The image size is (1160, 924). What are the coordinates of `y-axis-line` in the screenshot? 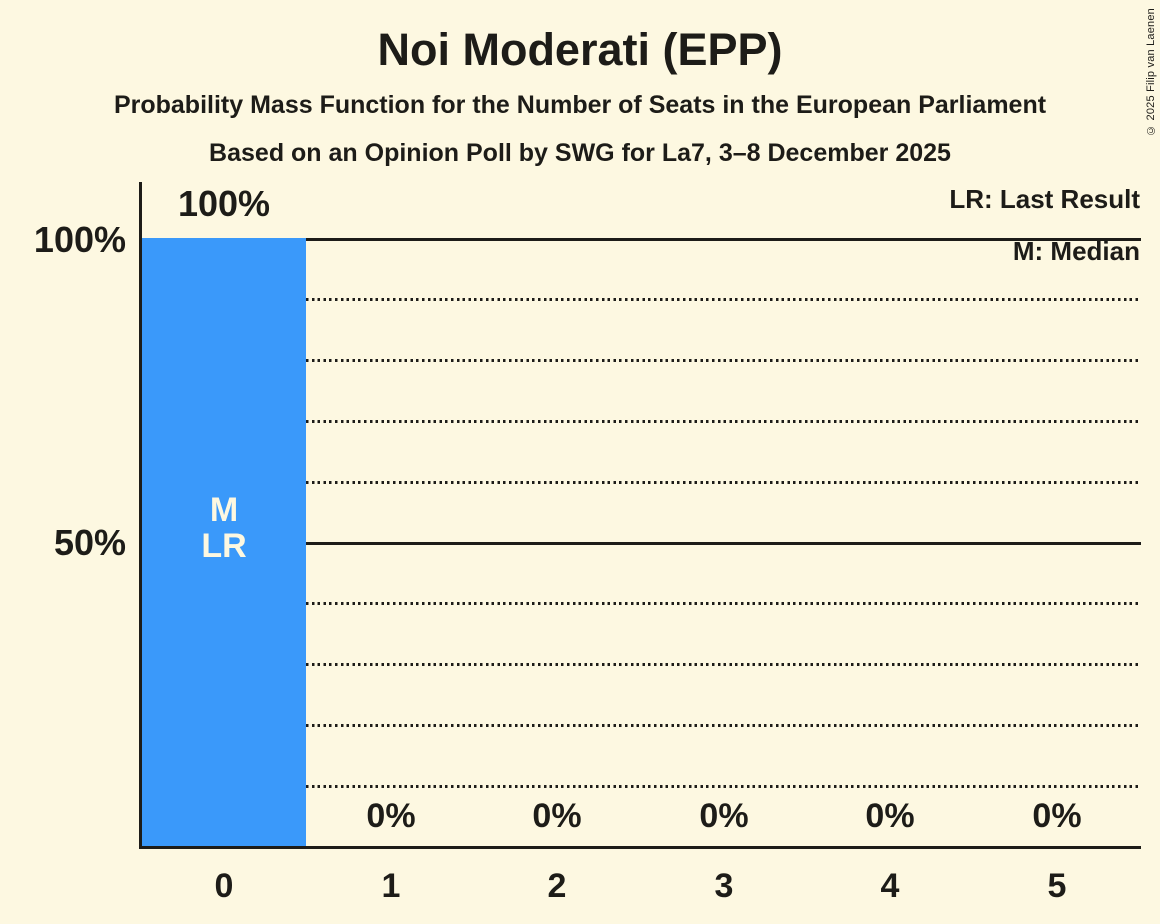 It's located at (140, 515).